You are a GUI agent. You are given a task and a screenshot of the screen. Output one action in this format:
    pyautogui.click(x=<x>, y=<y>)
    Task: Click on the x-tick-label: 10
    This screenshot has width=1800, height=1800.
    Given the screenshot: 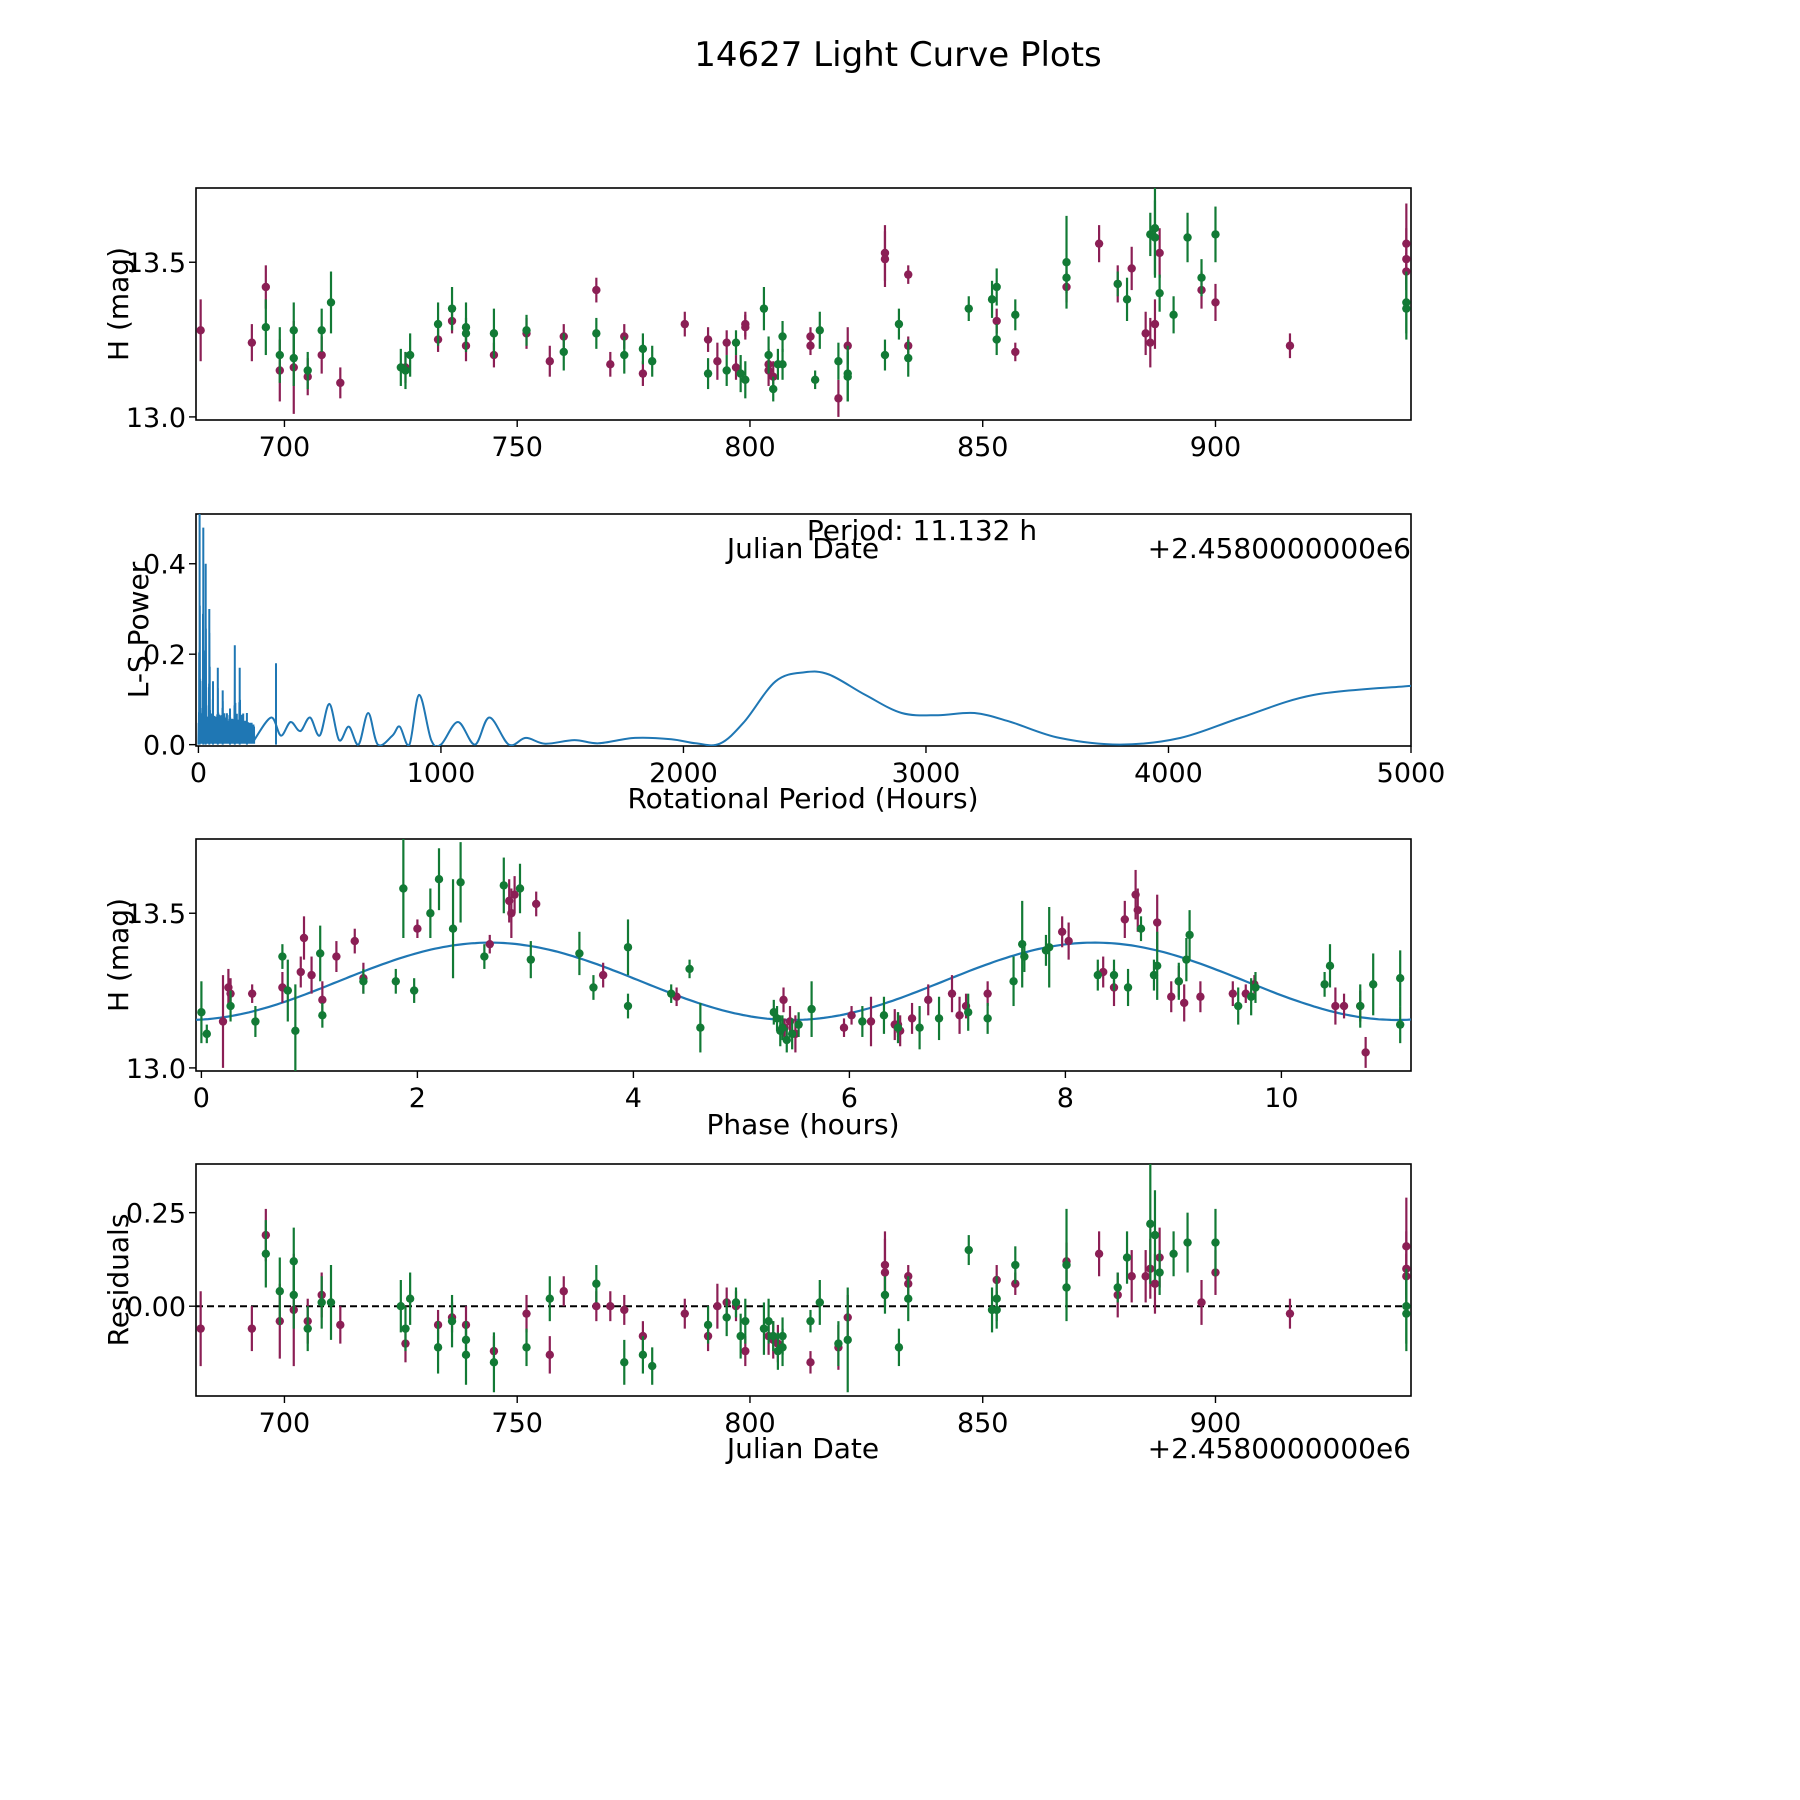 What is the action you would take?
    pyautogui.click(x=1281, y=1098)
    